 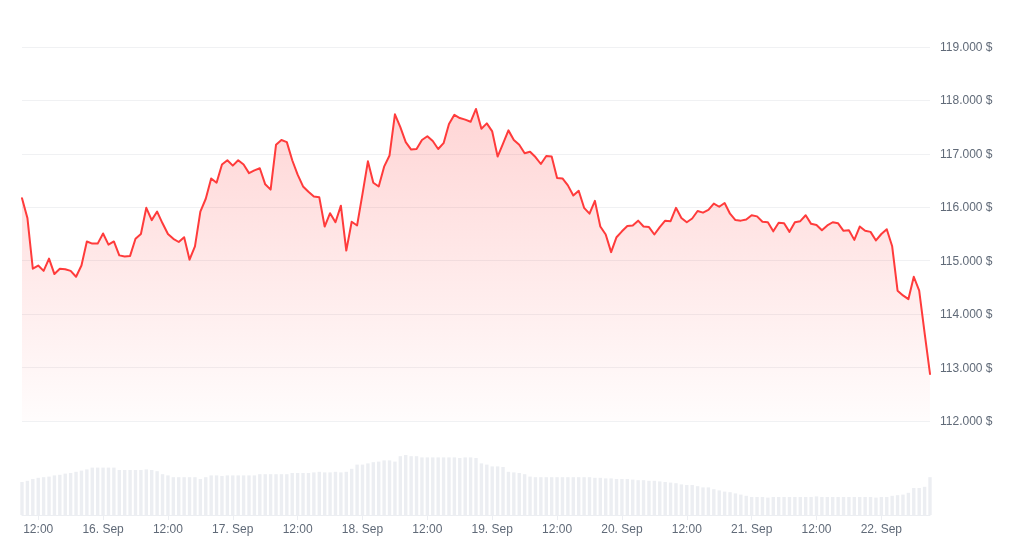 What do you see at coordinates (966, 260) in the screenshot?
I see `y-tick-label: 115.000 $` at bounding box center [966, 260].